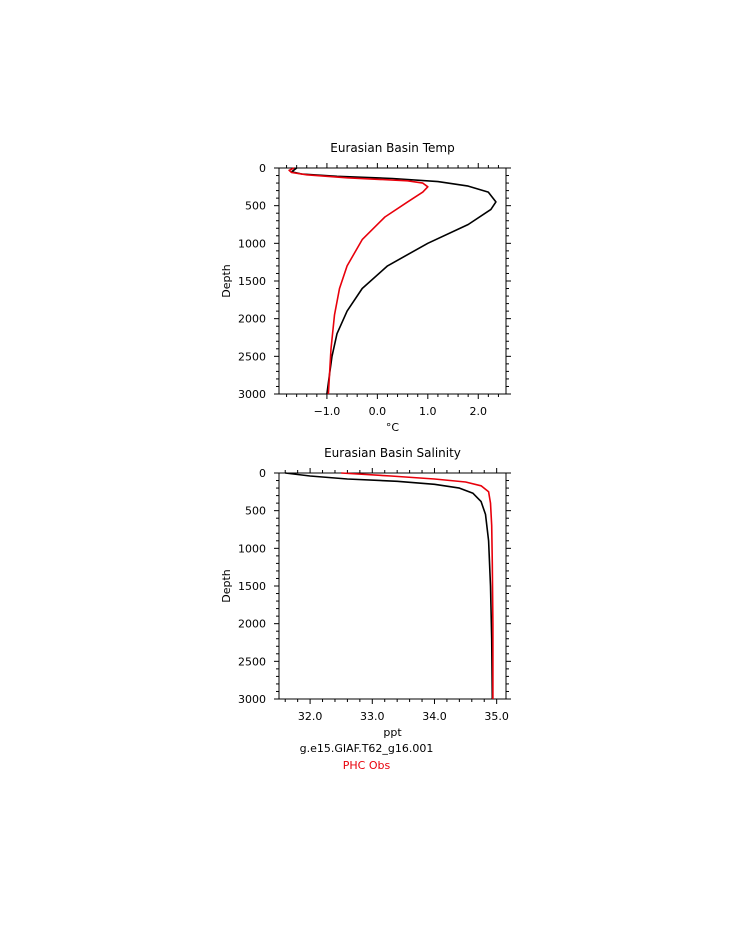 This screenshot has width=733, height=945. What do you see at coordinates (252, 319) in the screenshot?
I see `temp-ytick-label: 2000` at bounding box center [252, 319].